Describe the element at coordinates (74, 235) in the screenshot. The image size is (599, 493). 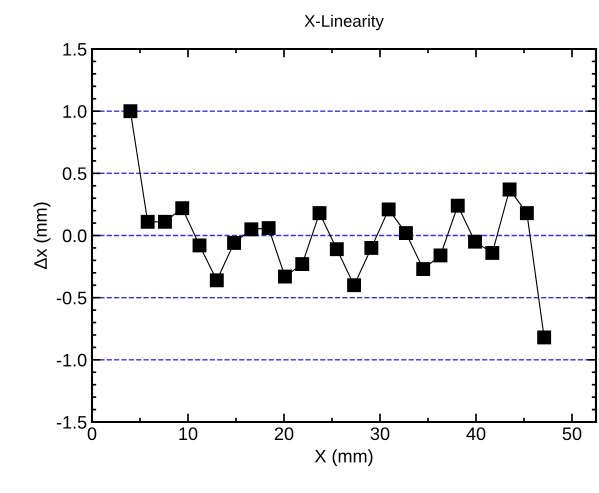
I see `y-tick-label: 0.0` at that location.